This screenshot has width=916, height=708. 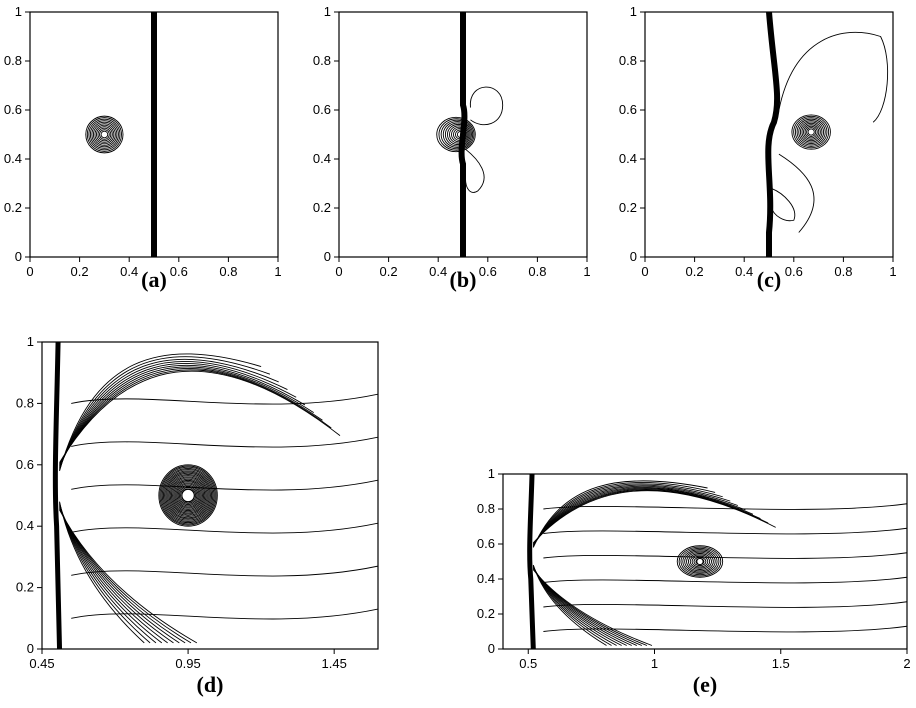 I want to click on x-tick-label: 0.45, so click(x=41, y=663).